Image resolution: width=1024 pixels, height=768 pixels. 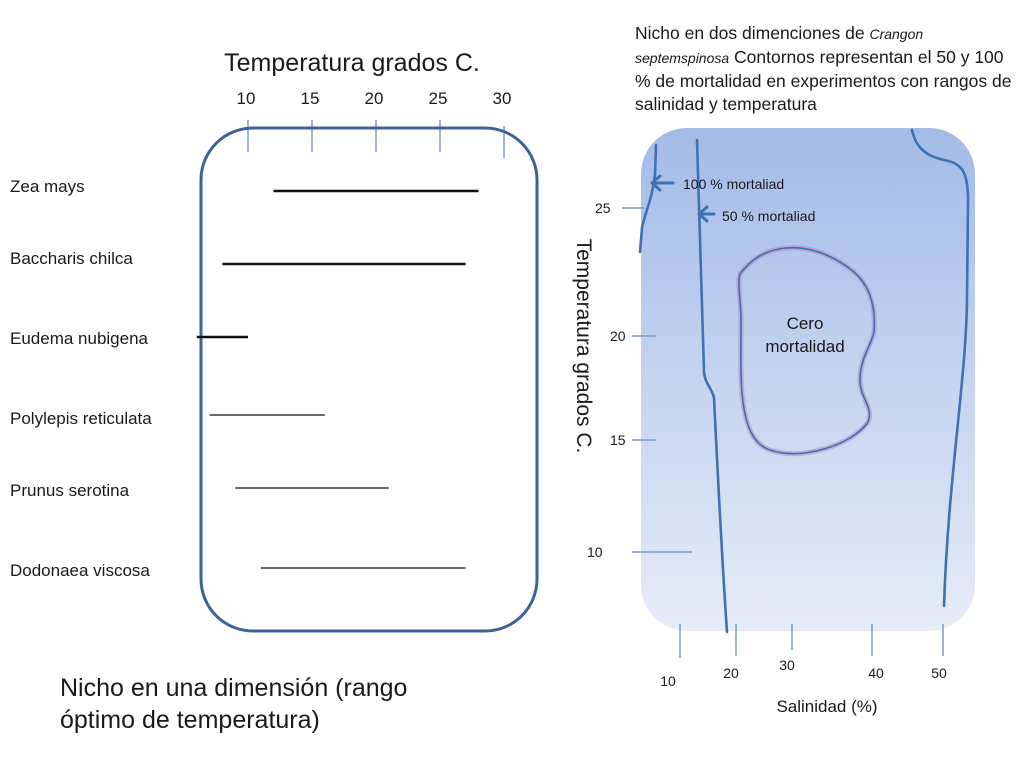 What do you see at coordinates (648, 198) in the screenshot?
I see `contour-100-left` at bounding box center [648, 198].